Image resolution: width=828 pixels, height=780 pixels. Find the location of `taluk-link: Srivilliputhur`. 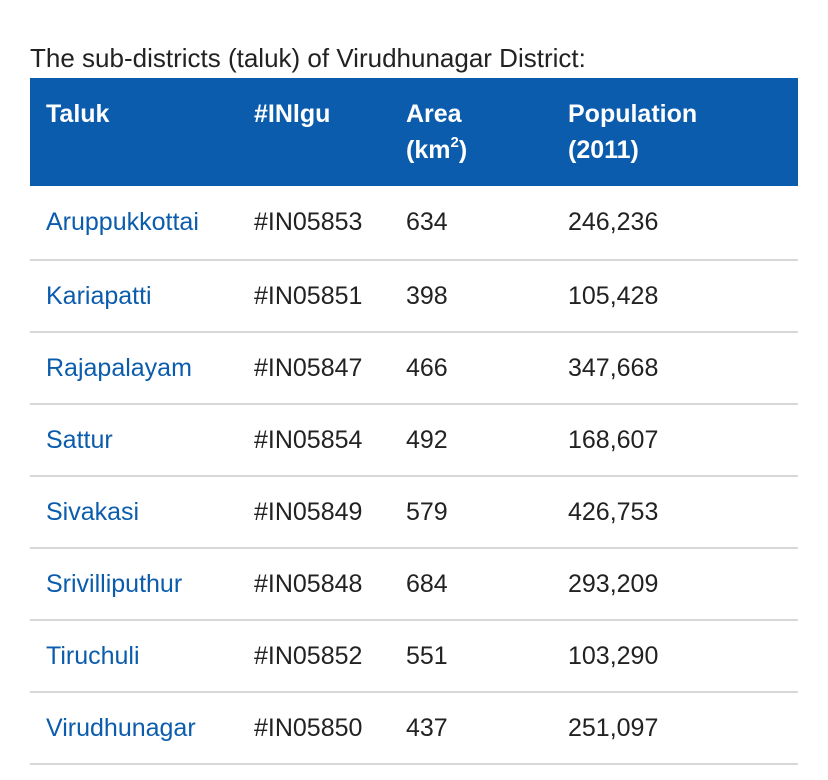

taluk-link: Srivilliputhur is located at coordinates (134, 584).